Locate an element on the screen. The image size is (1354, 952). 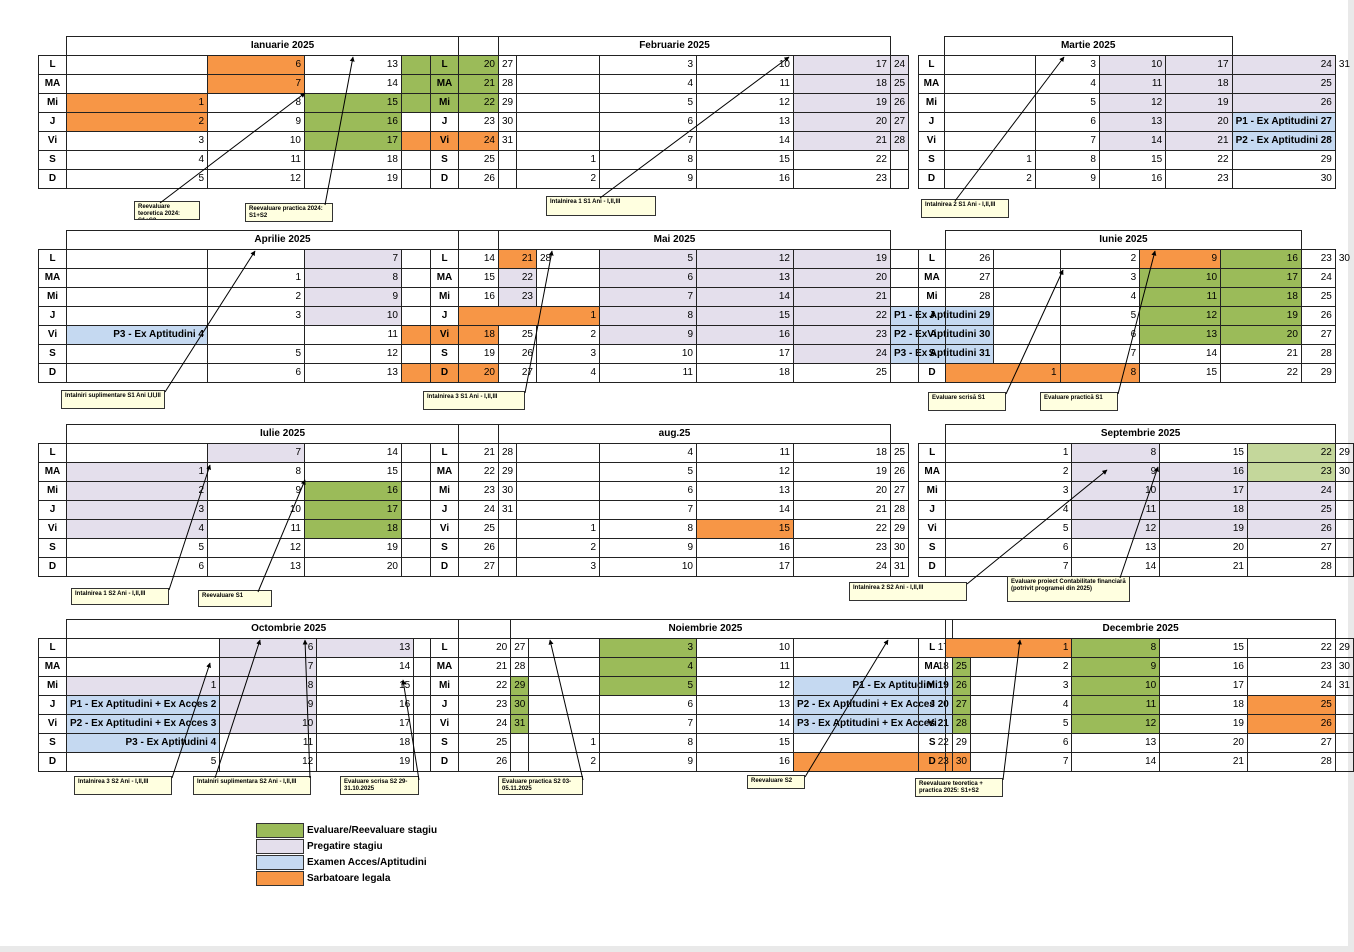
note-intalnirea-1-s1: Intalnirea 1 S1 Ani - I,II,III is located at coordinates (601, 206).